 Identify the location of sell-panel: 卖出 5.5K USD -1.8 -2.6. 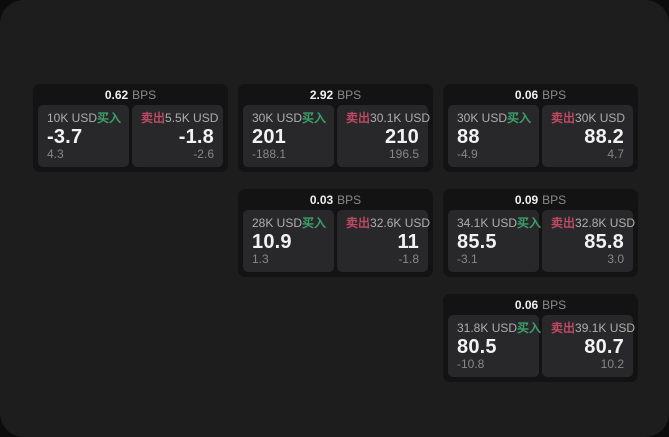
(177, 136).